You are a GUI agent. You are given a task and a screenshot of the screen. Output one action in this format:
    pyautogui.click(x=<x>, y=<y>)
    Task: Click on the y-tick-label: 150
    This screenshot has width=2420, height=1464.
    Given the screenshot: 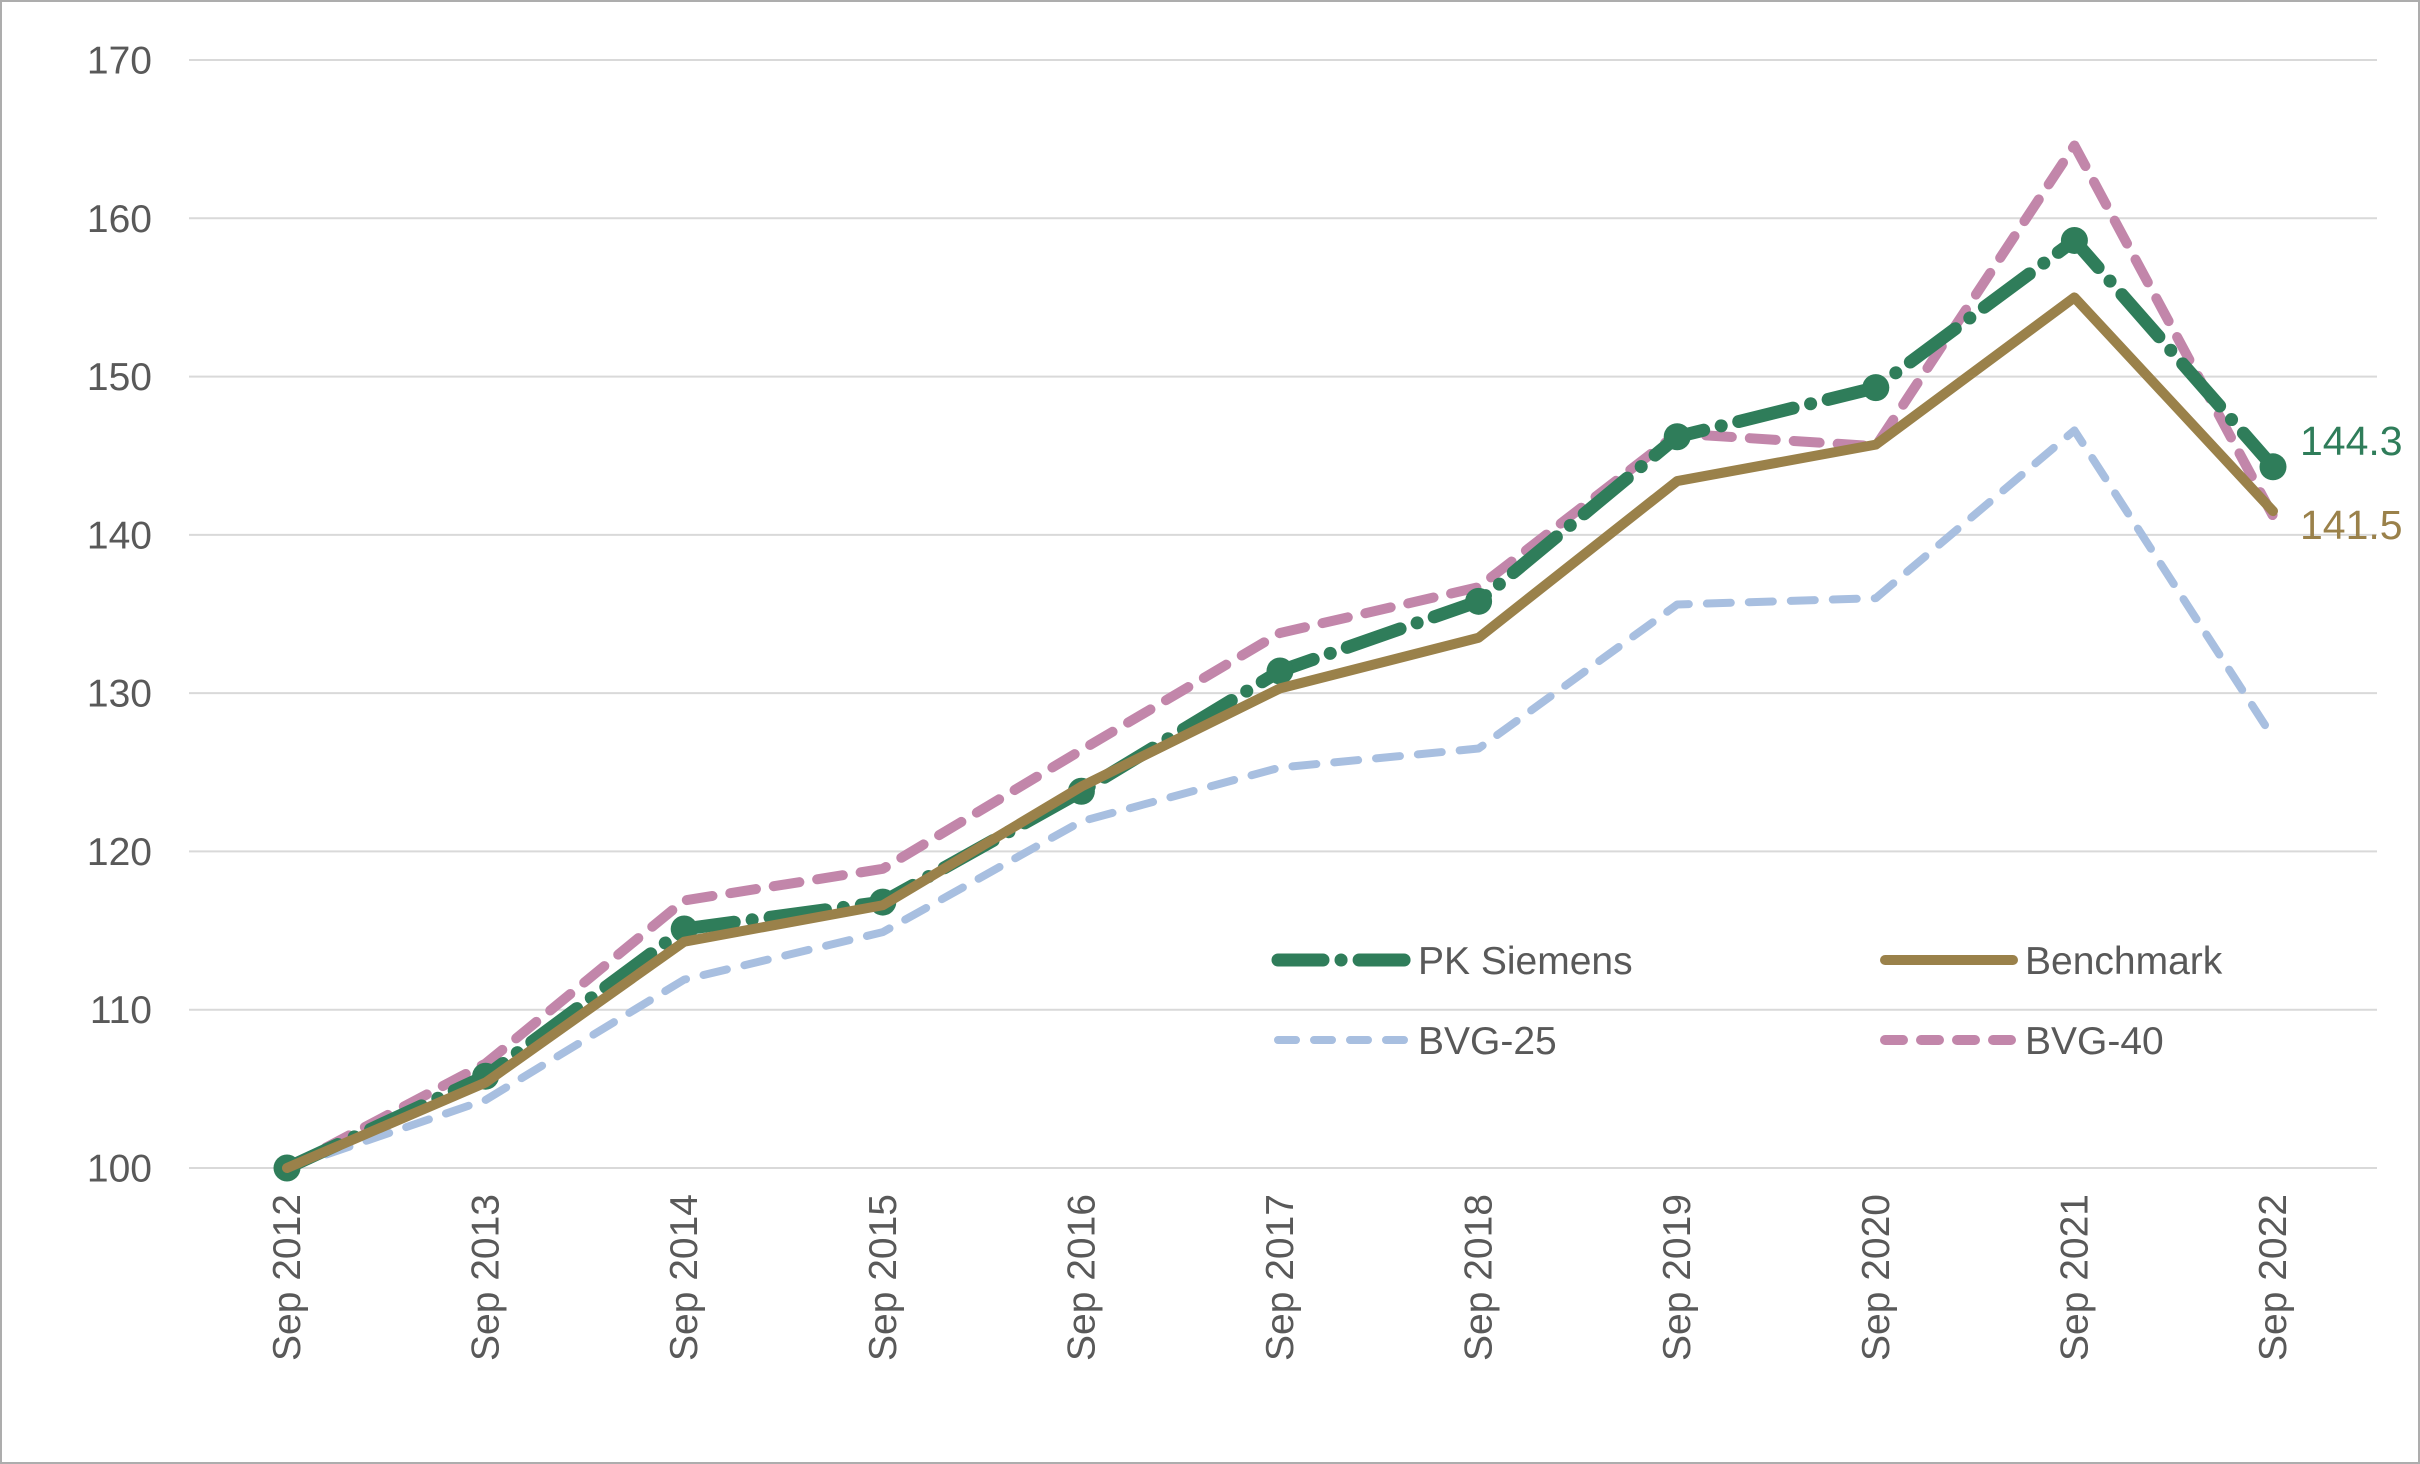 What is the action you would take?
    pyautogui.click(x=119, y=377)
    